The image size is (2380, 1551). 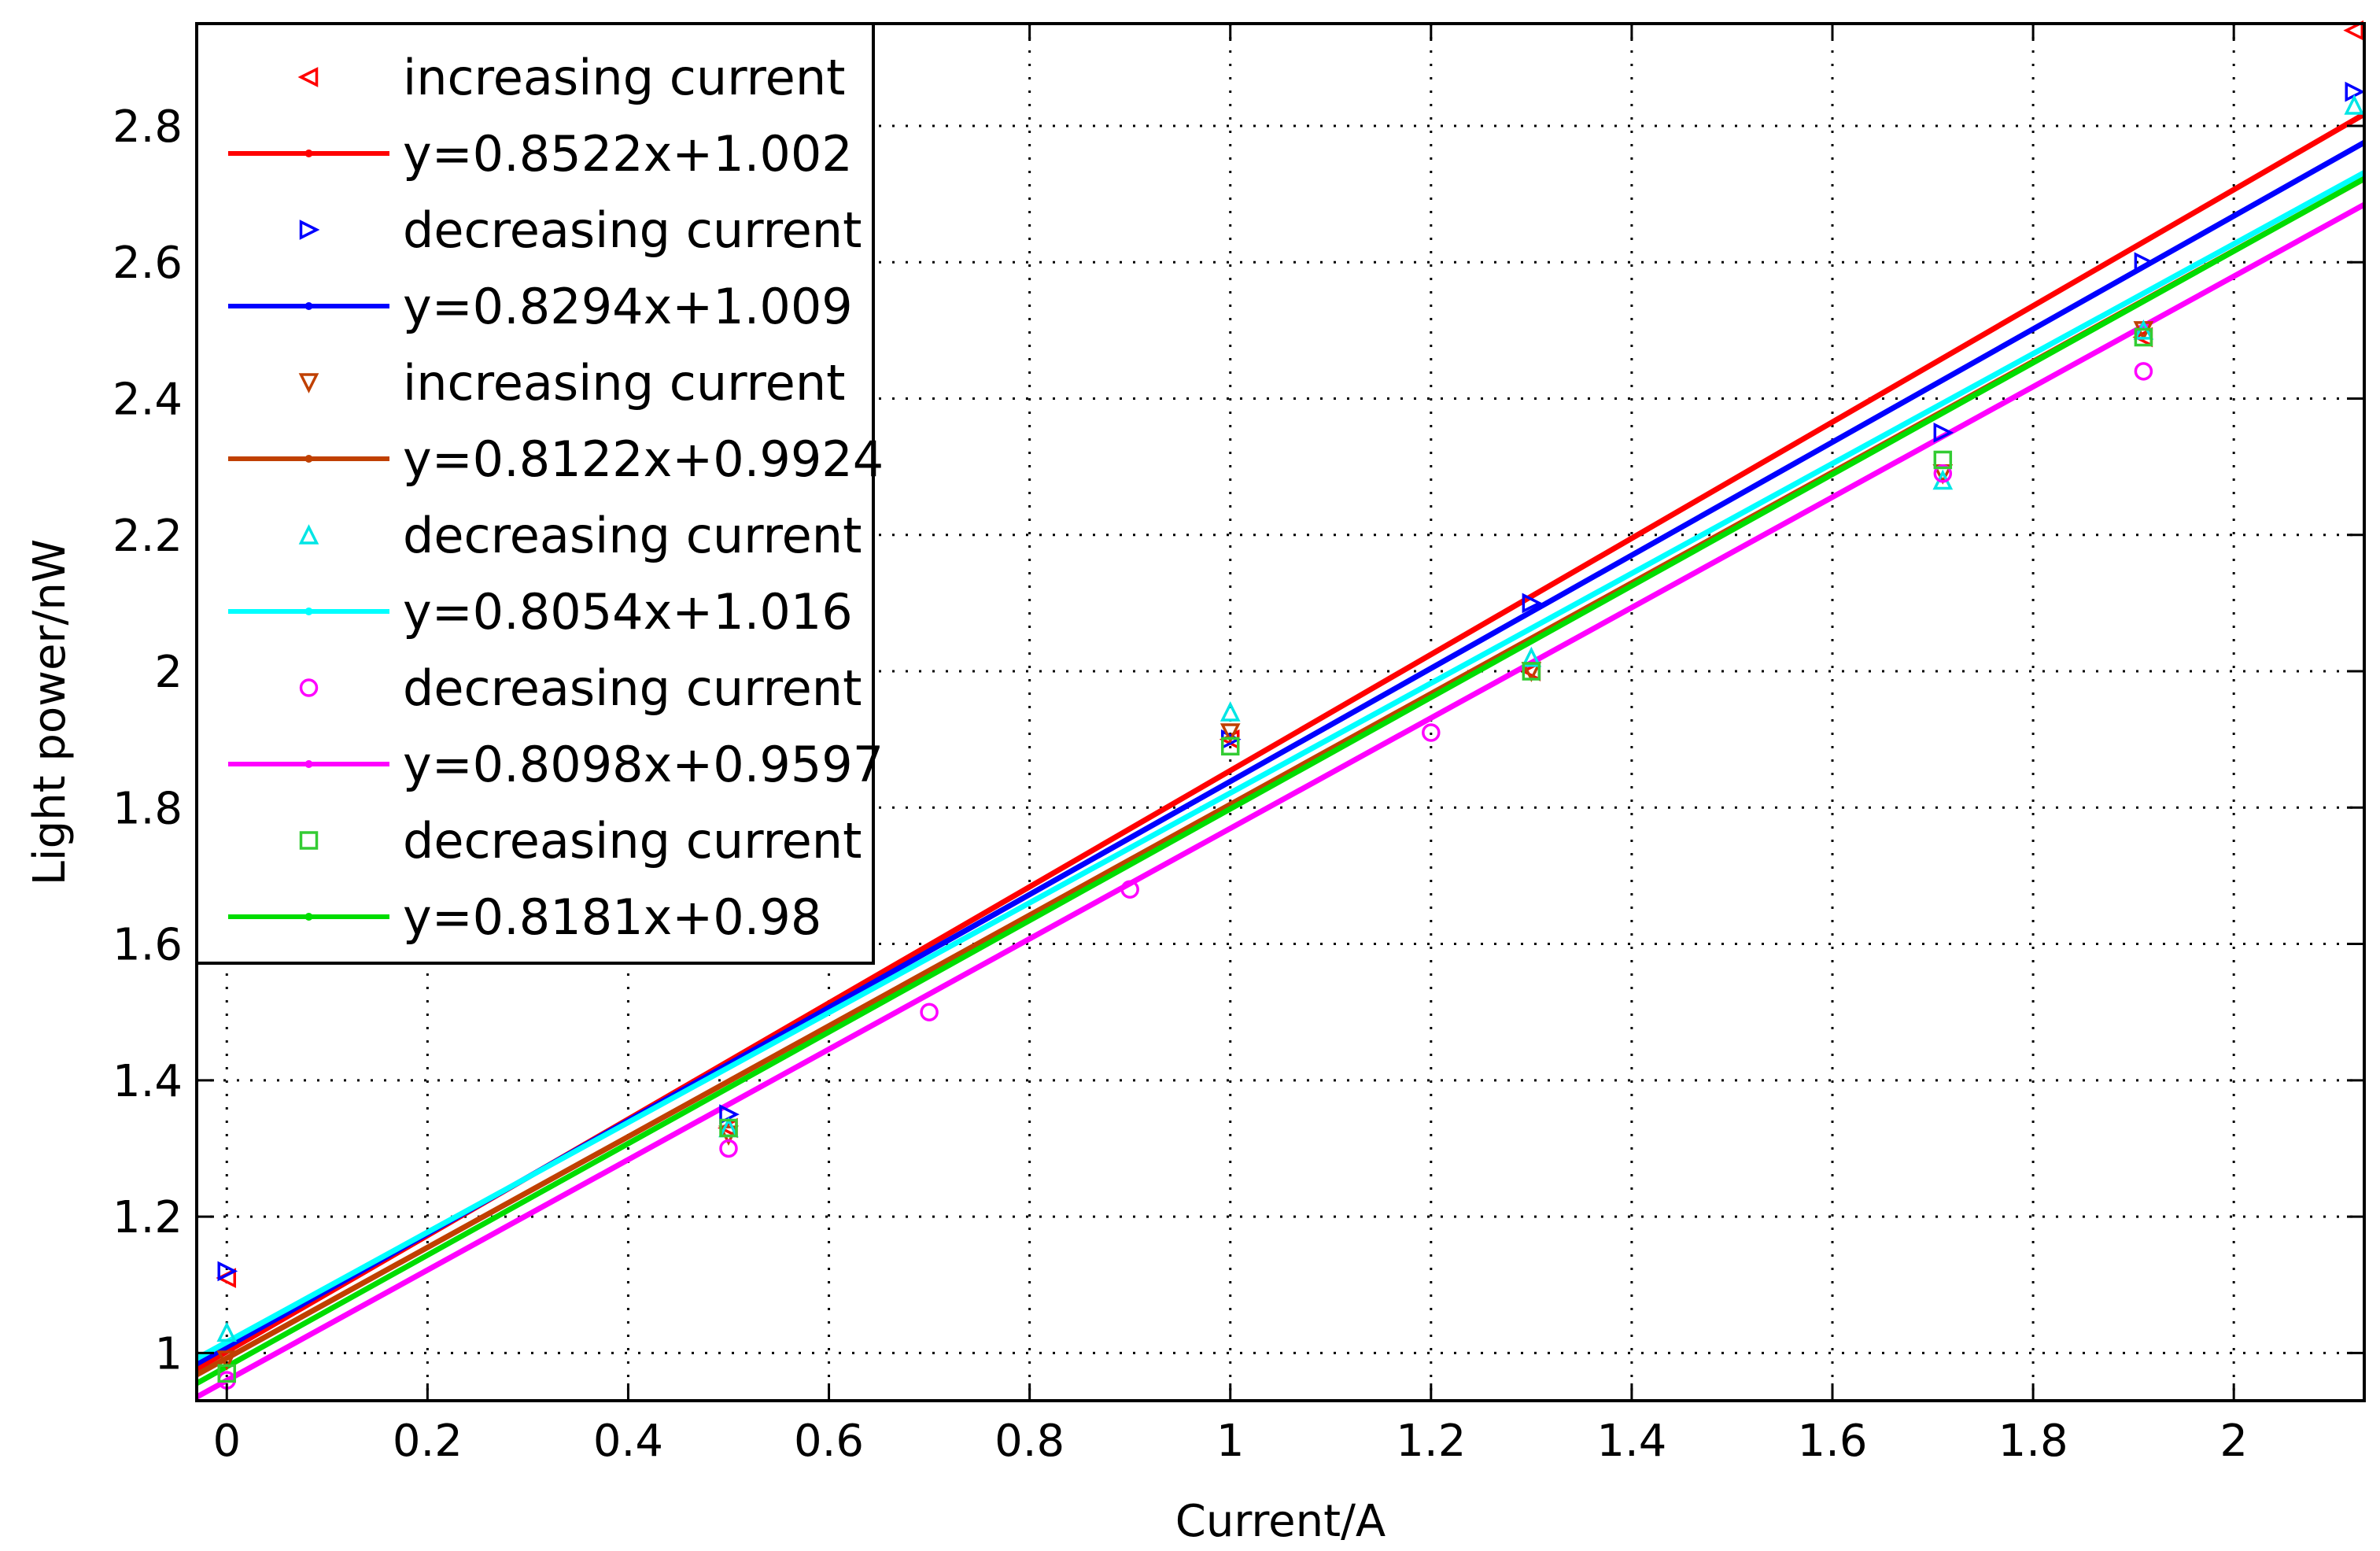 What do you see at coordinates (1431, 1441) in the screenshot?
I see `x-tick-label: 1.2` at bounding box center [1431, 1441].